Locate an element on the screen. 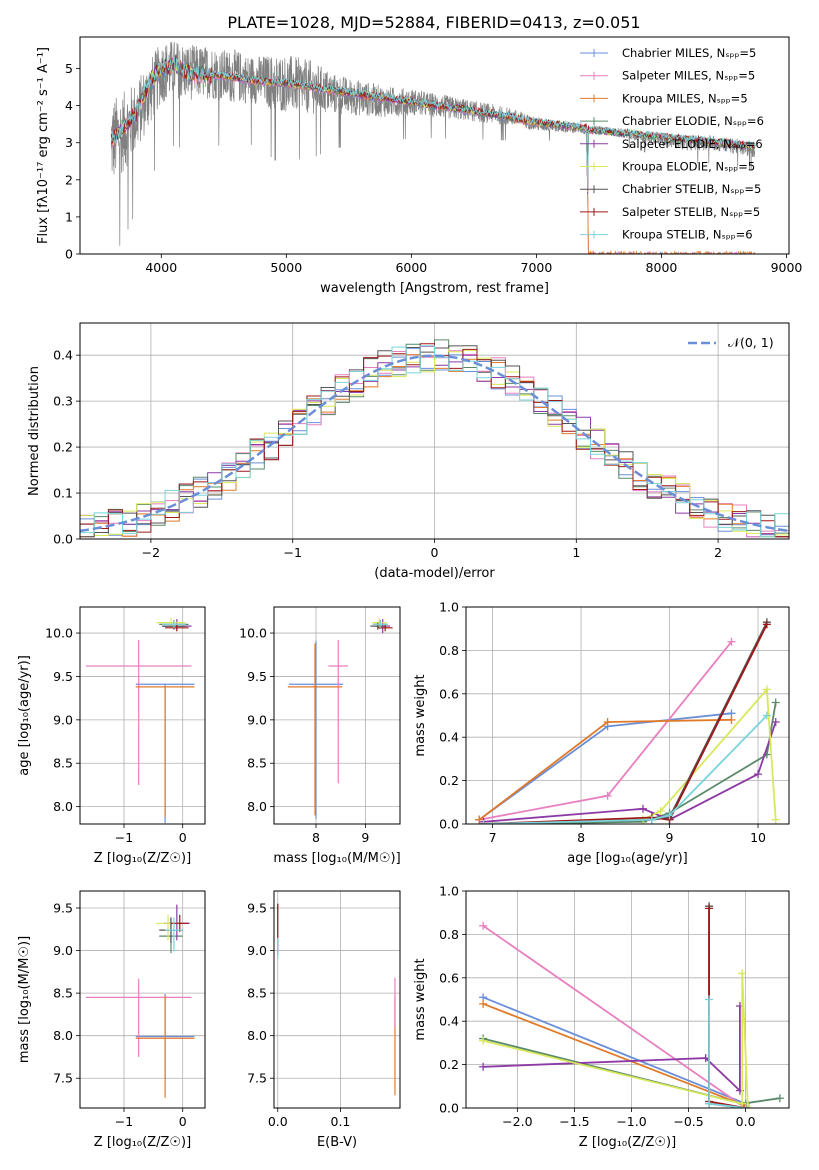  histogram-step is located at coordinates (434, 442).